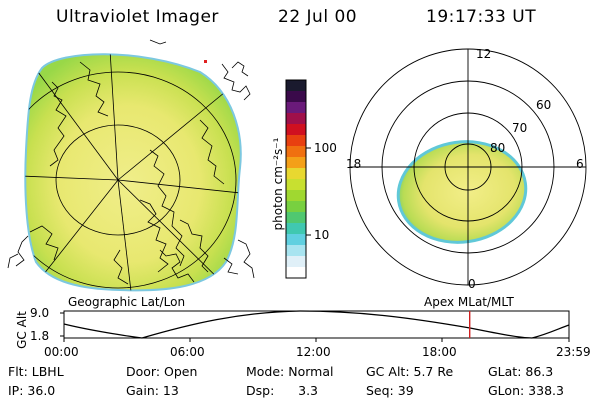 This screenshot has height=400, width=600. Describe the element at coordinates (544, 105) in the screenshot. I see `mlat-label-60: 60` at that location.